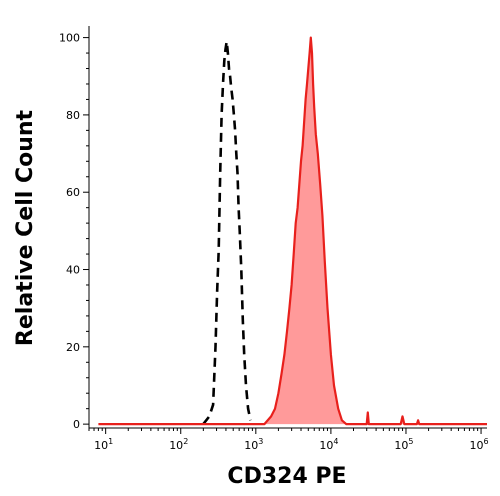 The height and width of the screenshot is (496, 500). I want to click on x-tick-label: 10¹, so click(103, 444).